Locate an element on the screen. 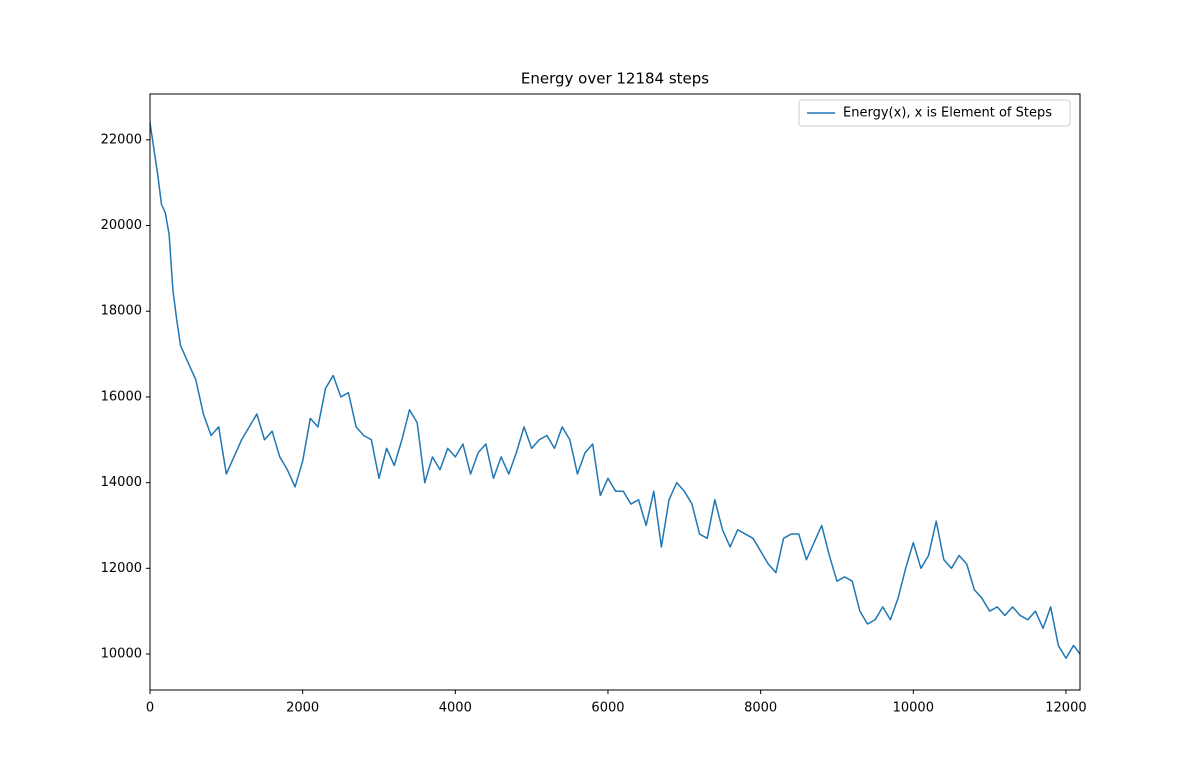 Image resolution: width=1200 pixels, height=784 pixels. x-tick-label: 2000 is located at coordinates (302, 708).